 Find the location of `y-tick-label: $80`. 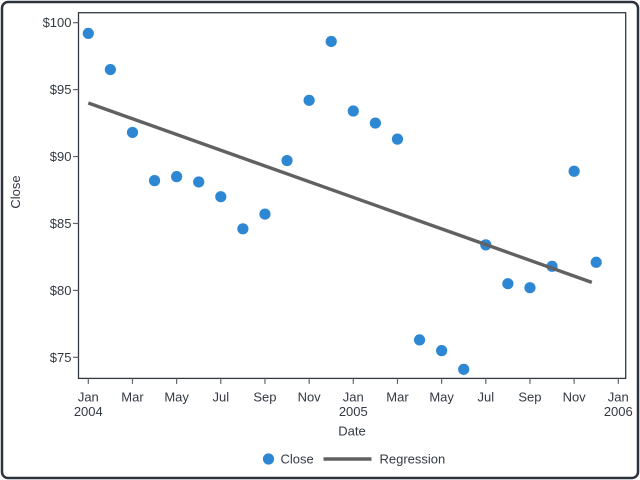

y-tick-label: $80 is located at coordinates (61, 290).